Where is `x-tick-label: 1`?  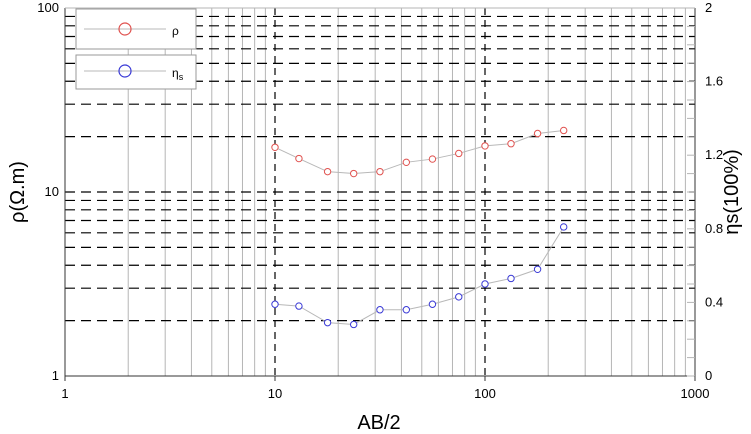
x-tick-label: 1 is located at coordinates (64, 393).